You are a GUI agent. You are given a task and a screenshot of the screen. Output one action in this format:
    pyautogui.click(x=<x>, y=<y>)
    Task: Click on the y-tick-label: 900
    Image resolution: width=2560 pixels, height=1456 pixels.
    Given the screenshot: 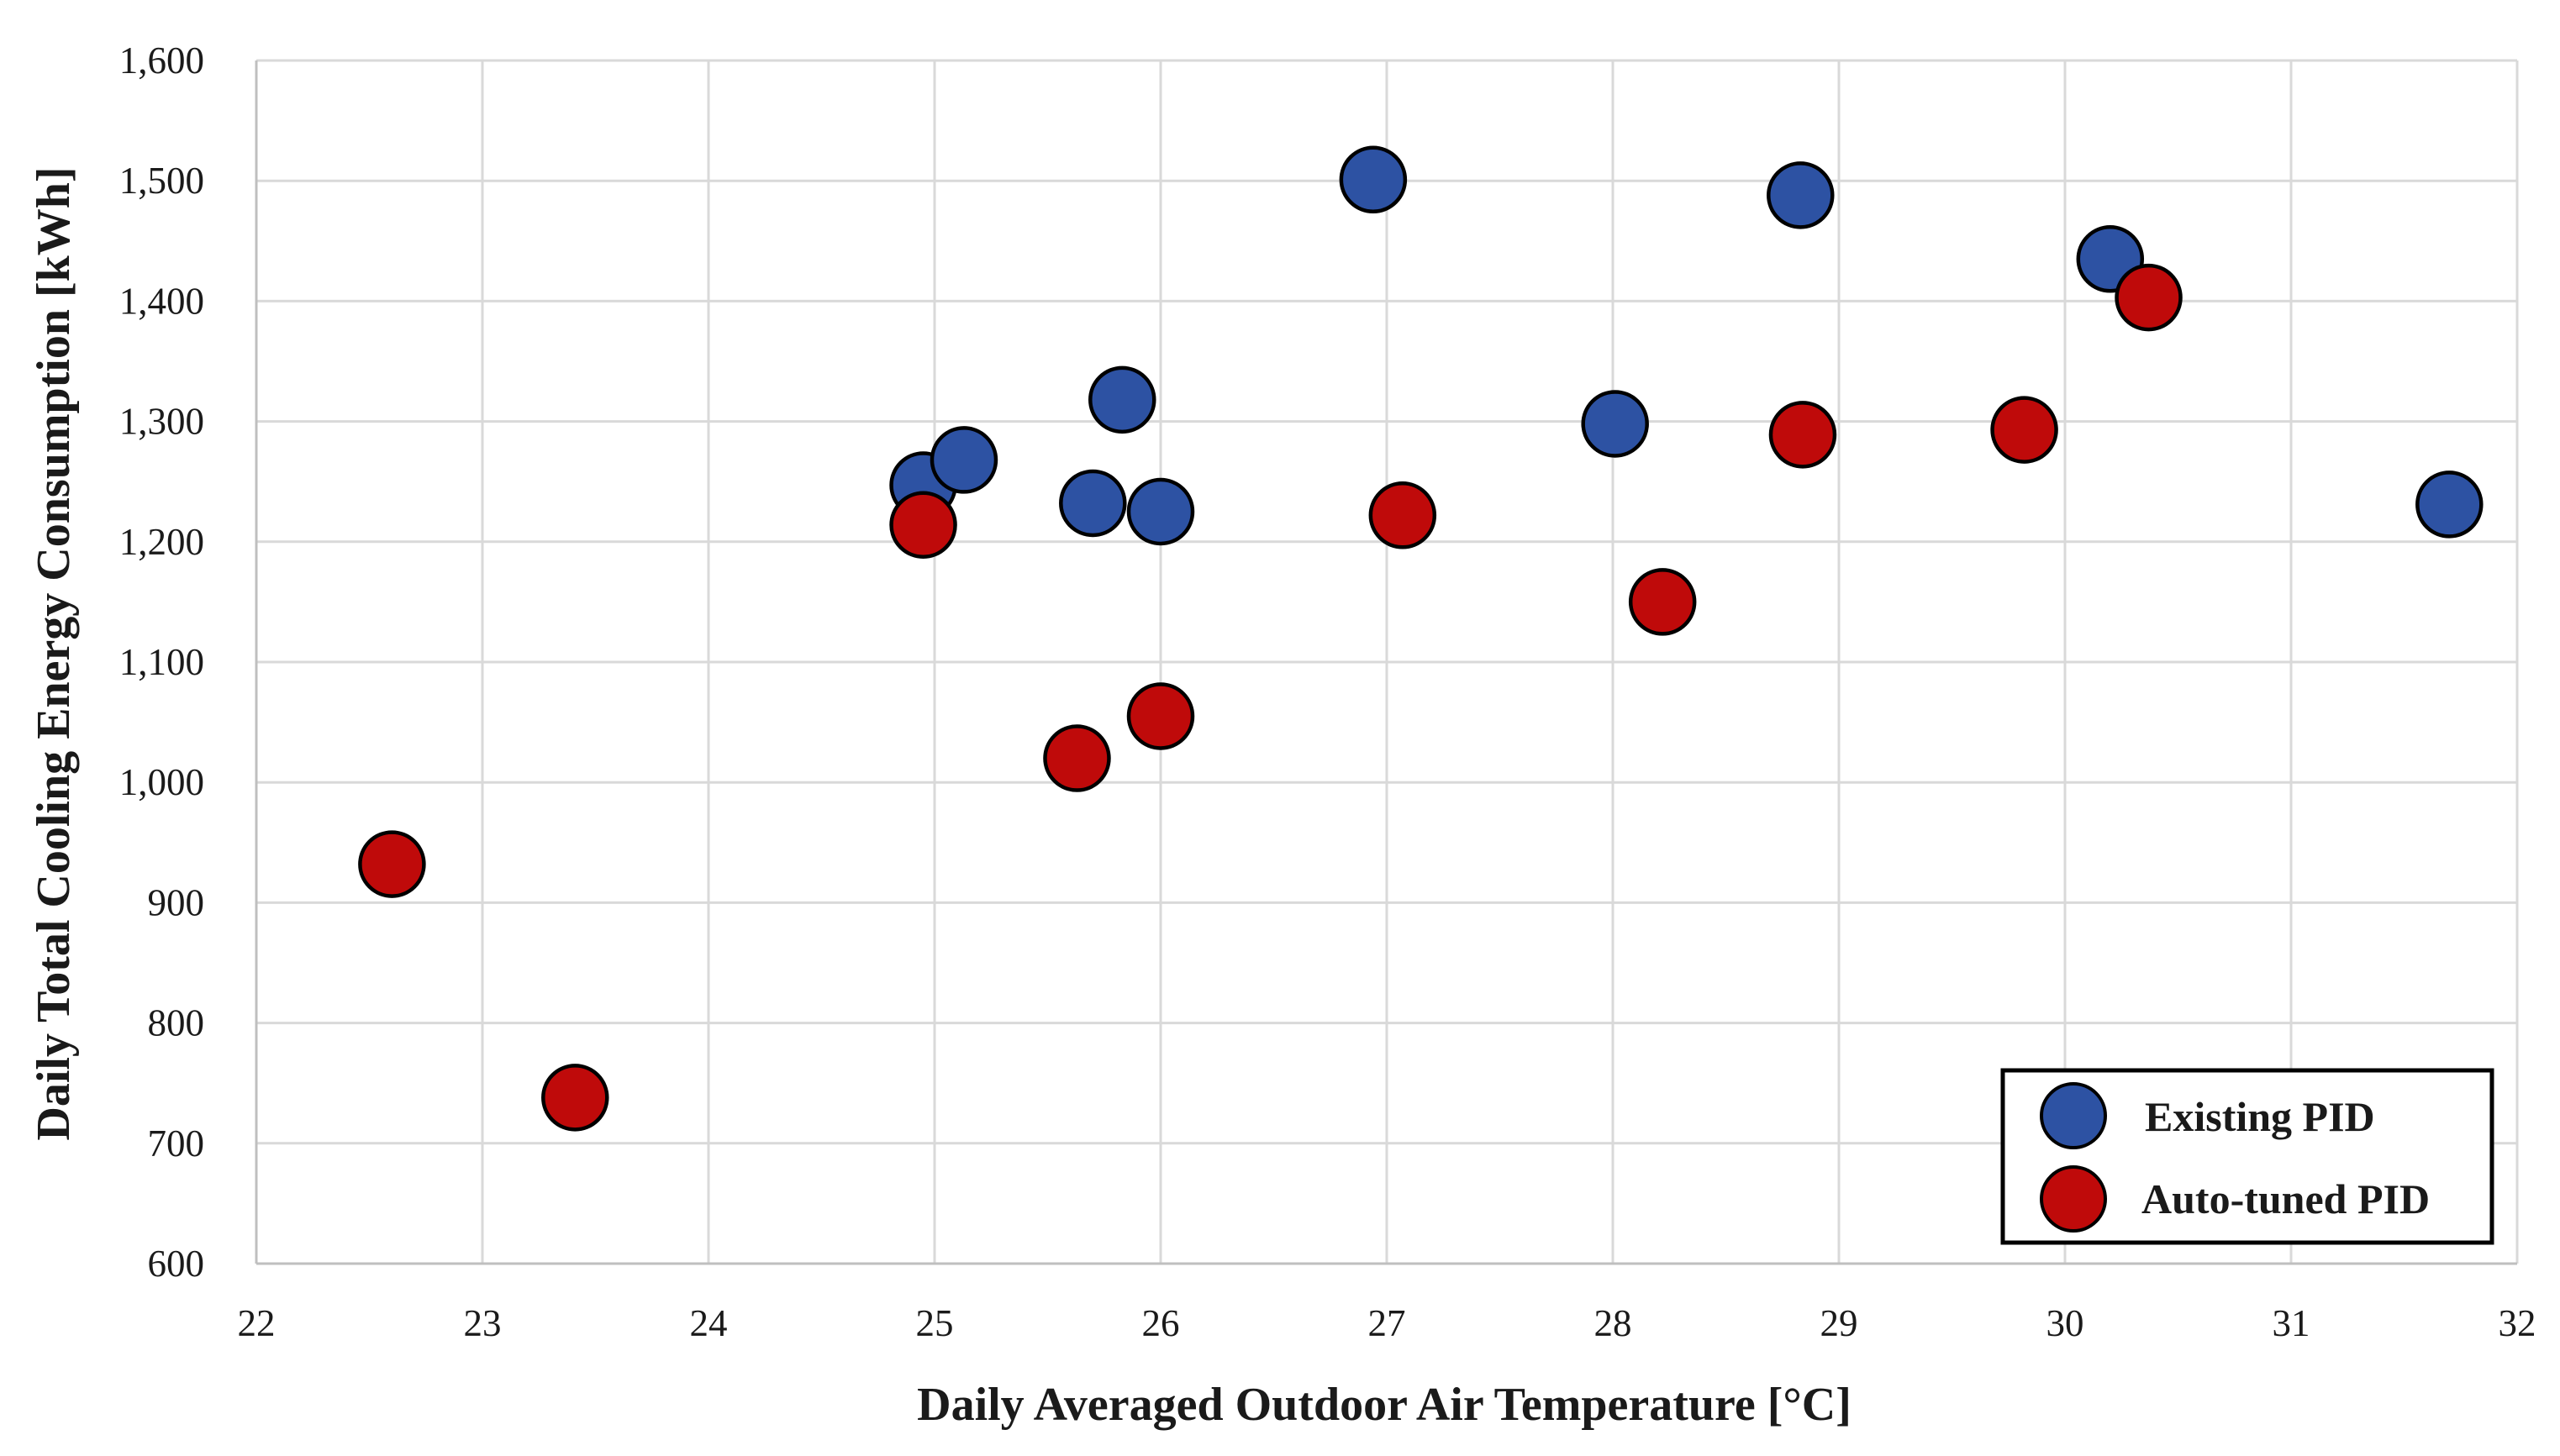 What is the action you would take?
    pyautogui.click(x=176, y=902)
    